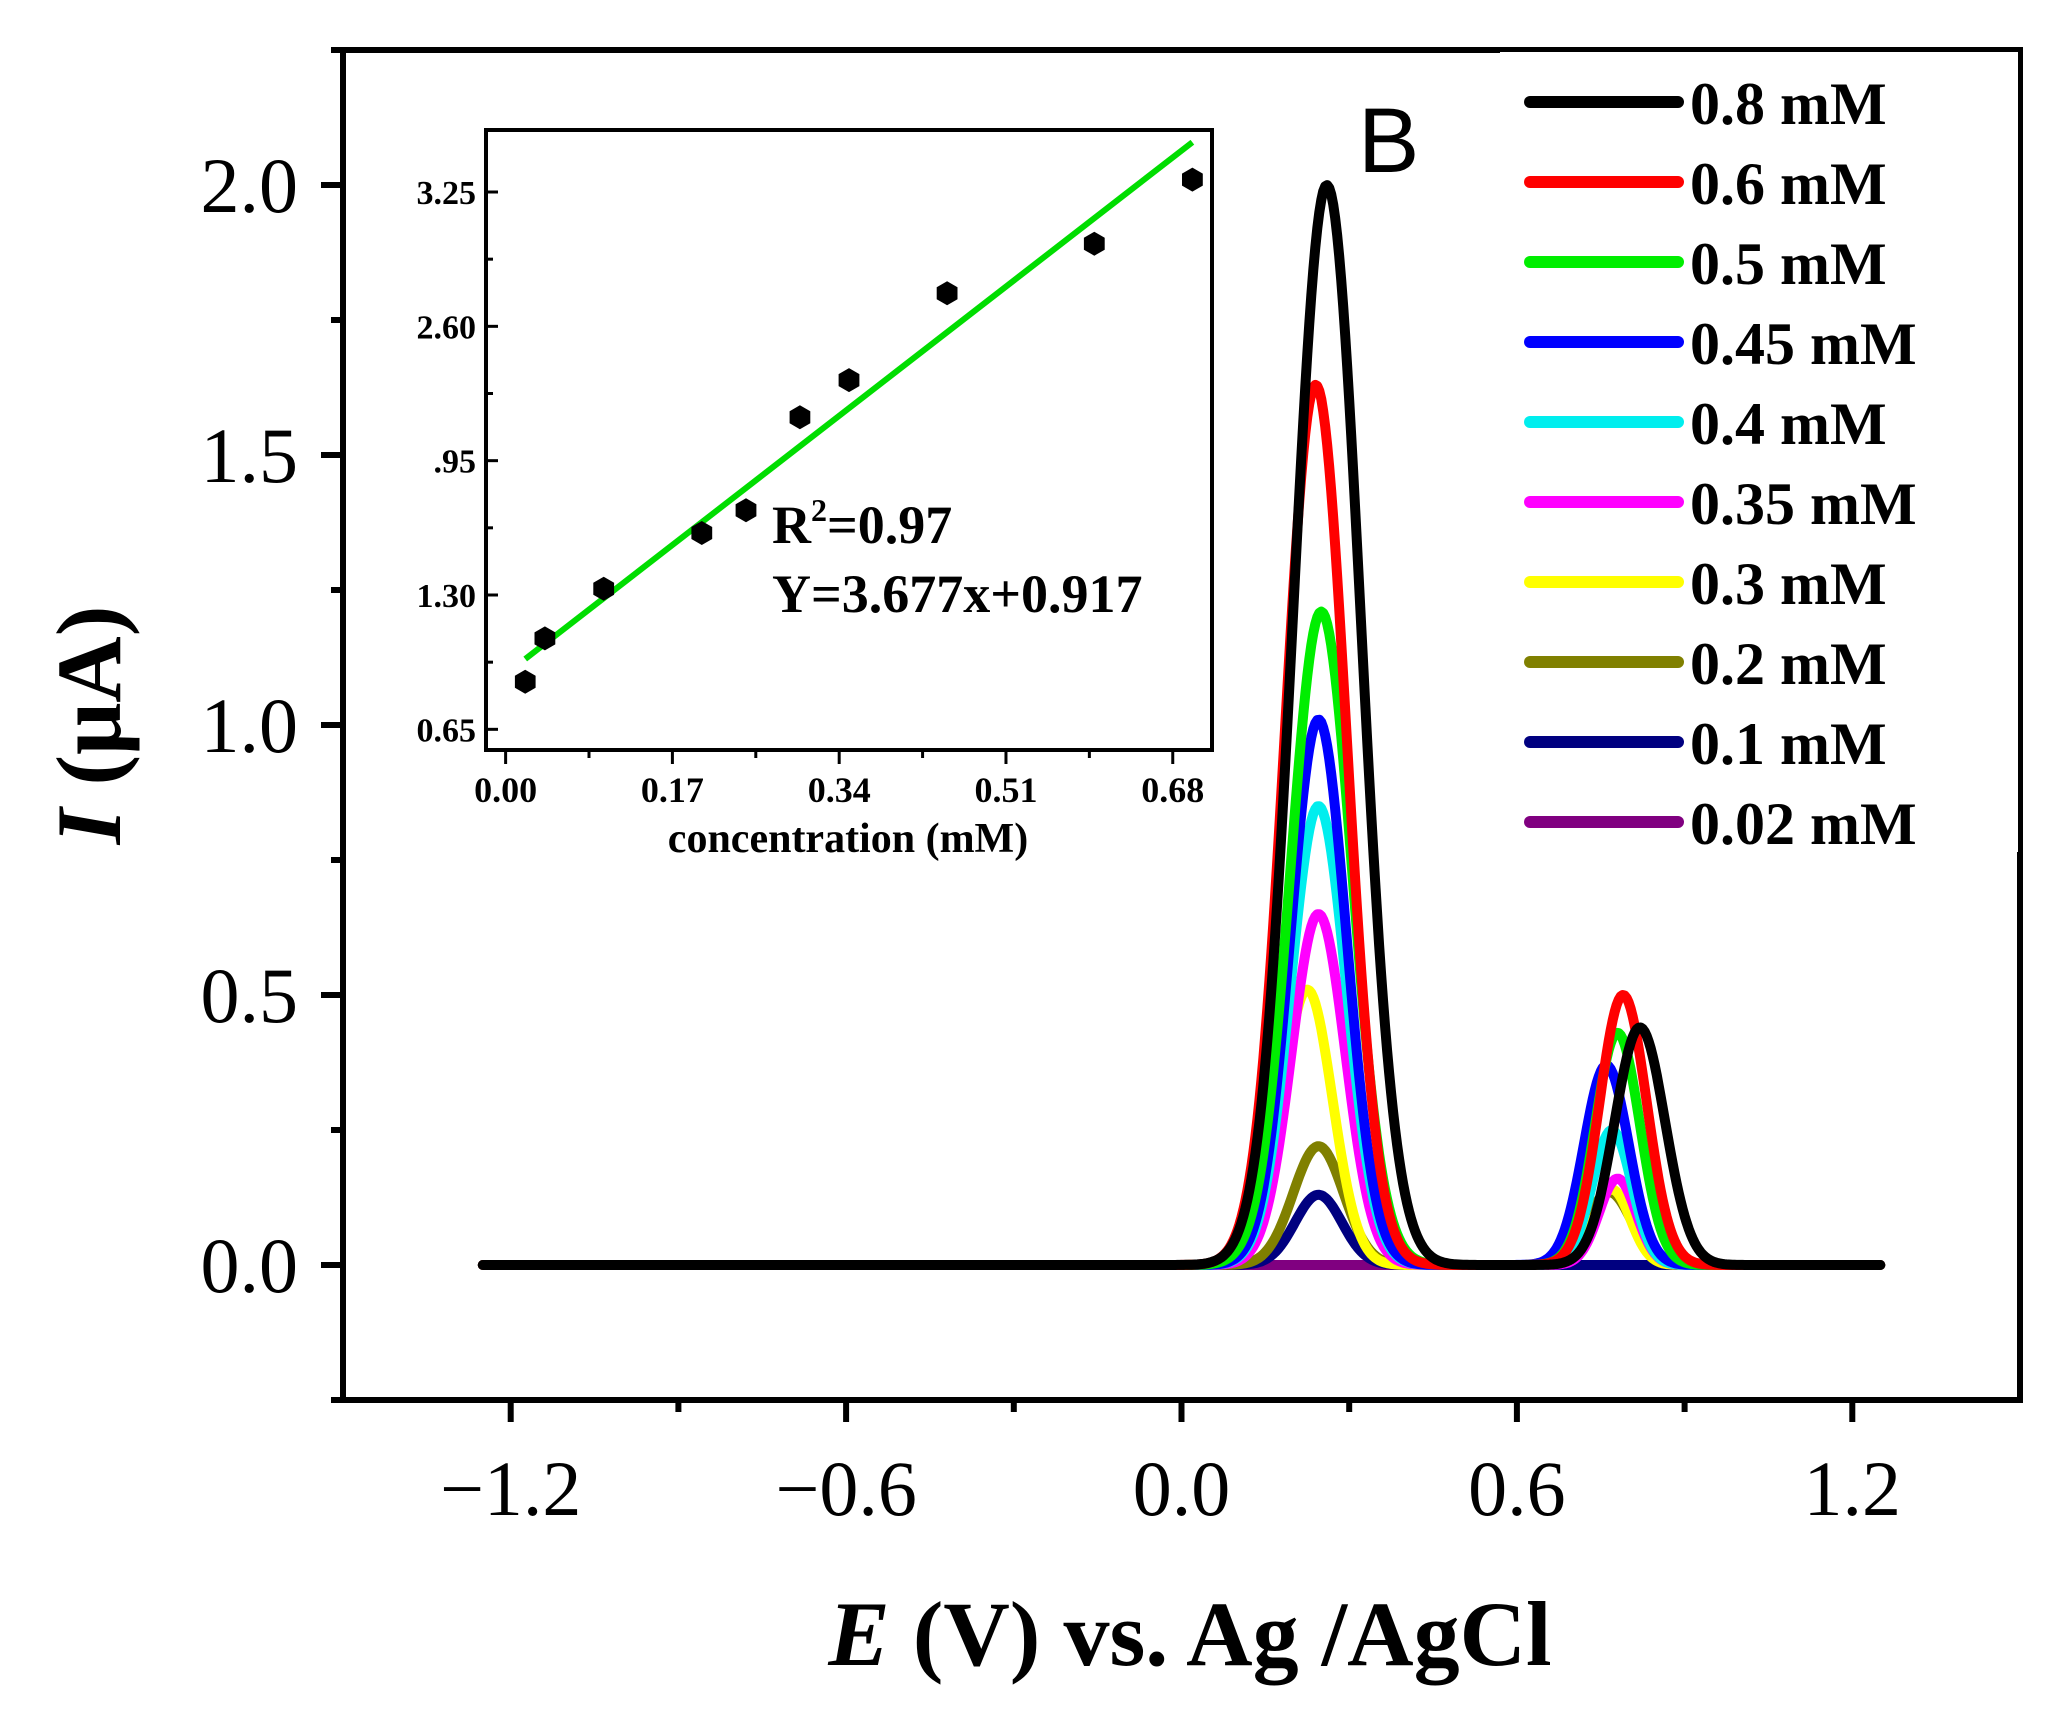  What do you see at coordinates (250, 455) in the screenshot?
I see `main-y-tick-label: 1.5` at bounding box center [250, 455].